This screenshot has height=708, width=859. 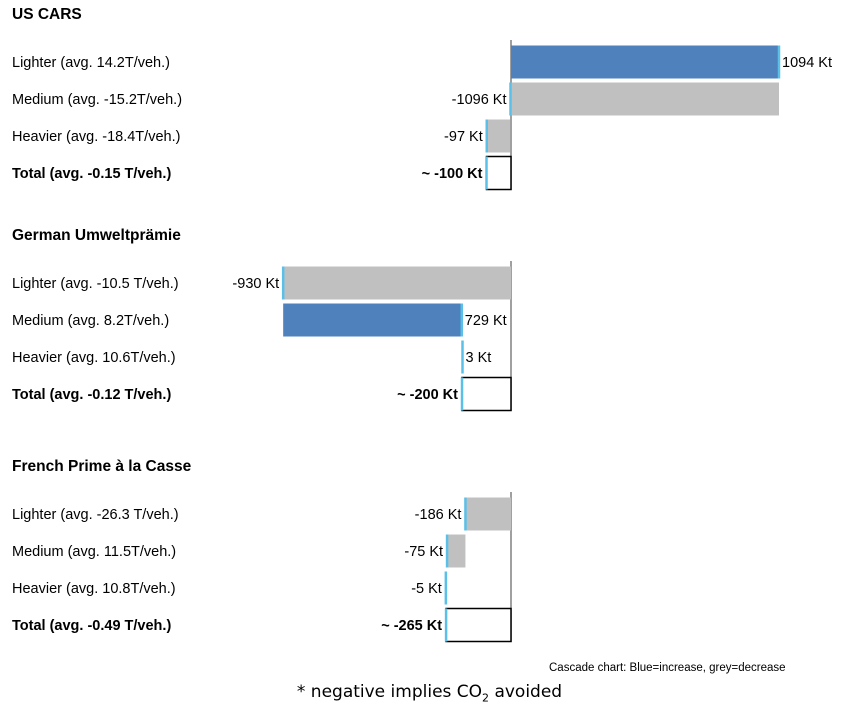 I want to click on value-label: ~ -100 Kt, so click(x=452, y=174).